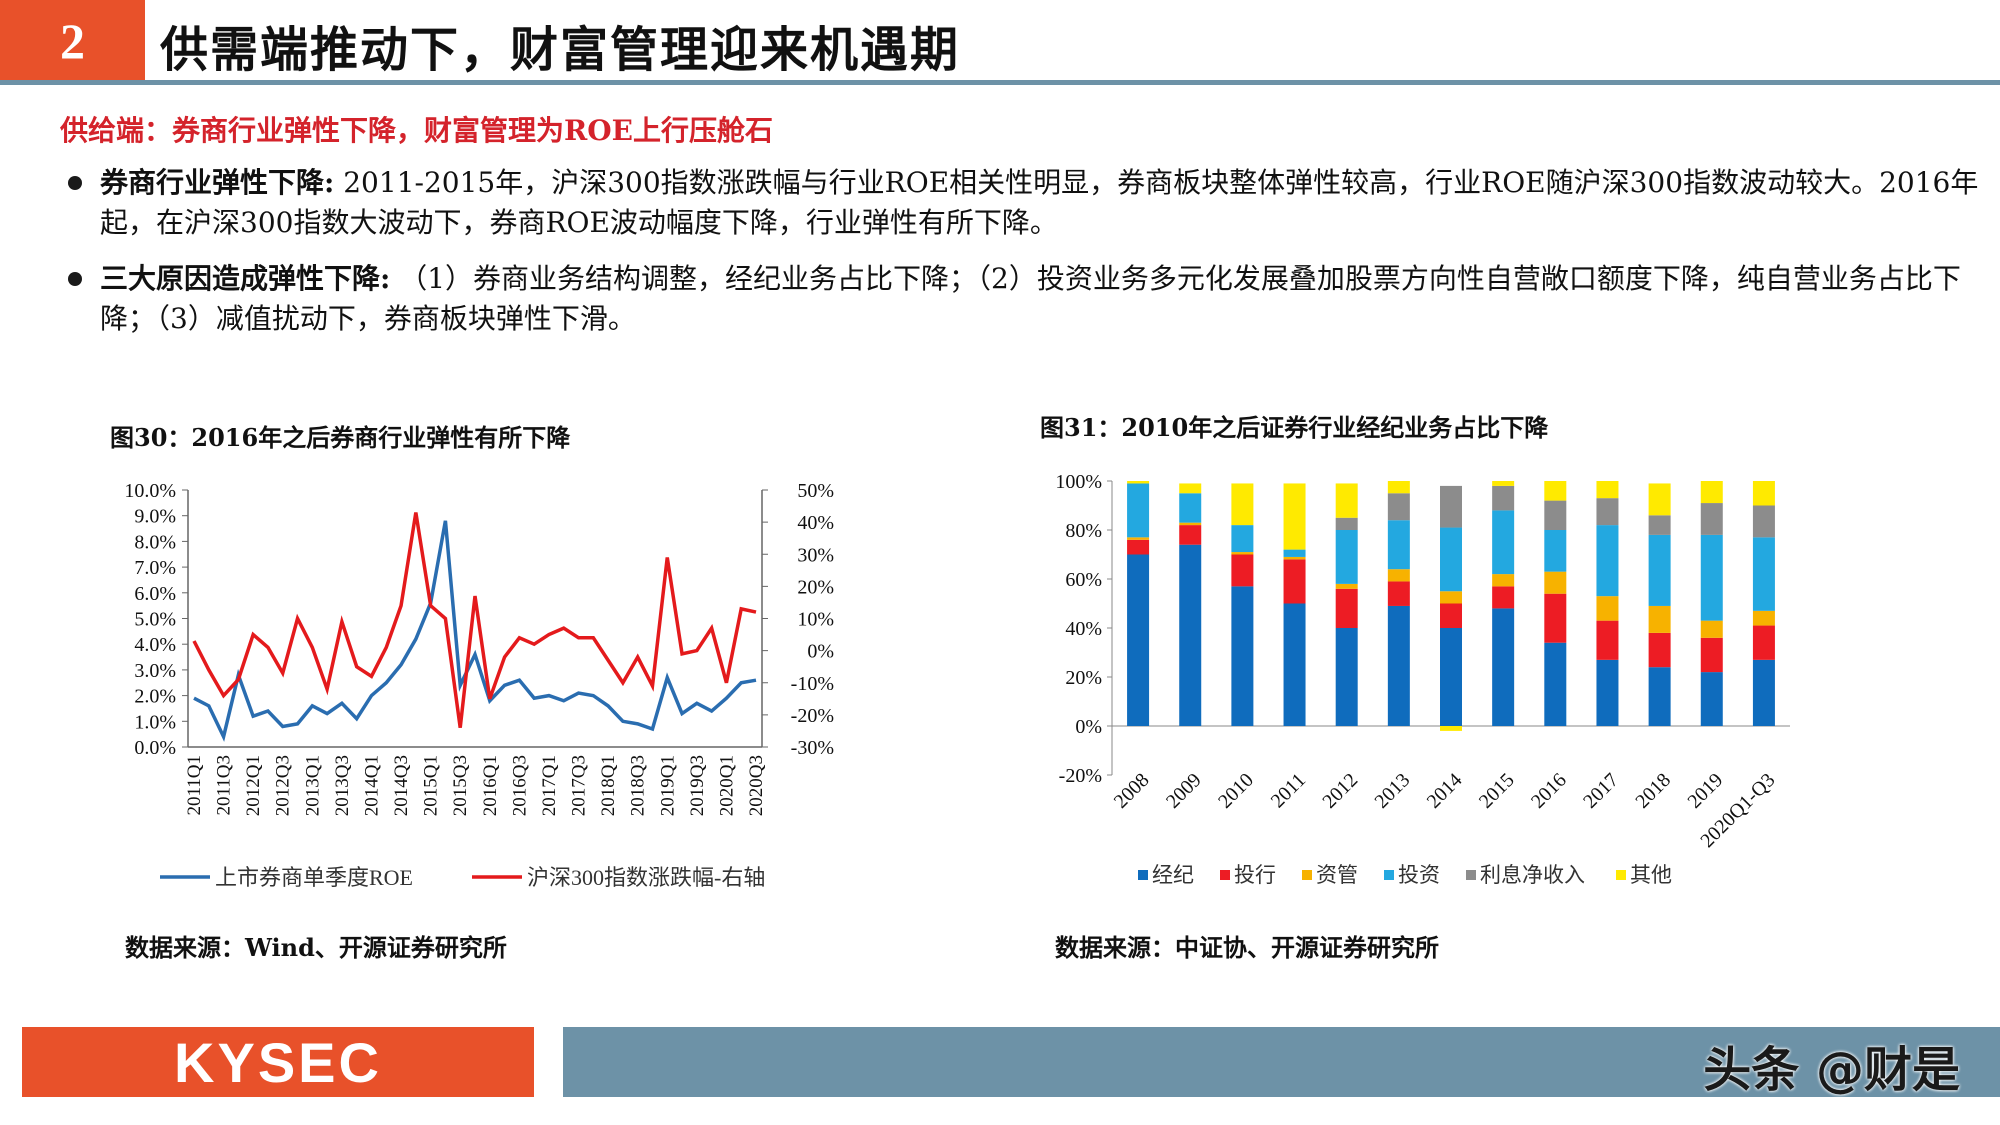 This screenshot has height=1125, width=2000. Describe the element at coordinates (812, 748) in the screenshot. I see `right-tick-label: -30%` at that location.